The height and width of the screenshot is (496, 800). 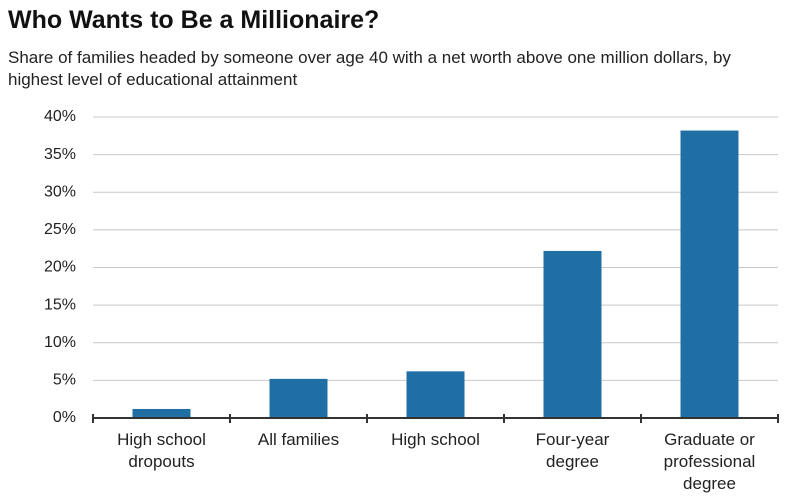 I want to click on y-tick-label: 30%, so click(x=60, y=191).